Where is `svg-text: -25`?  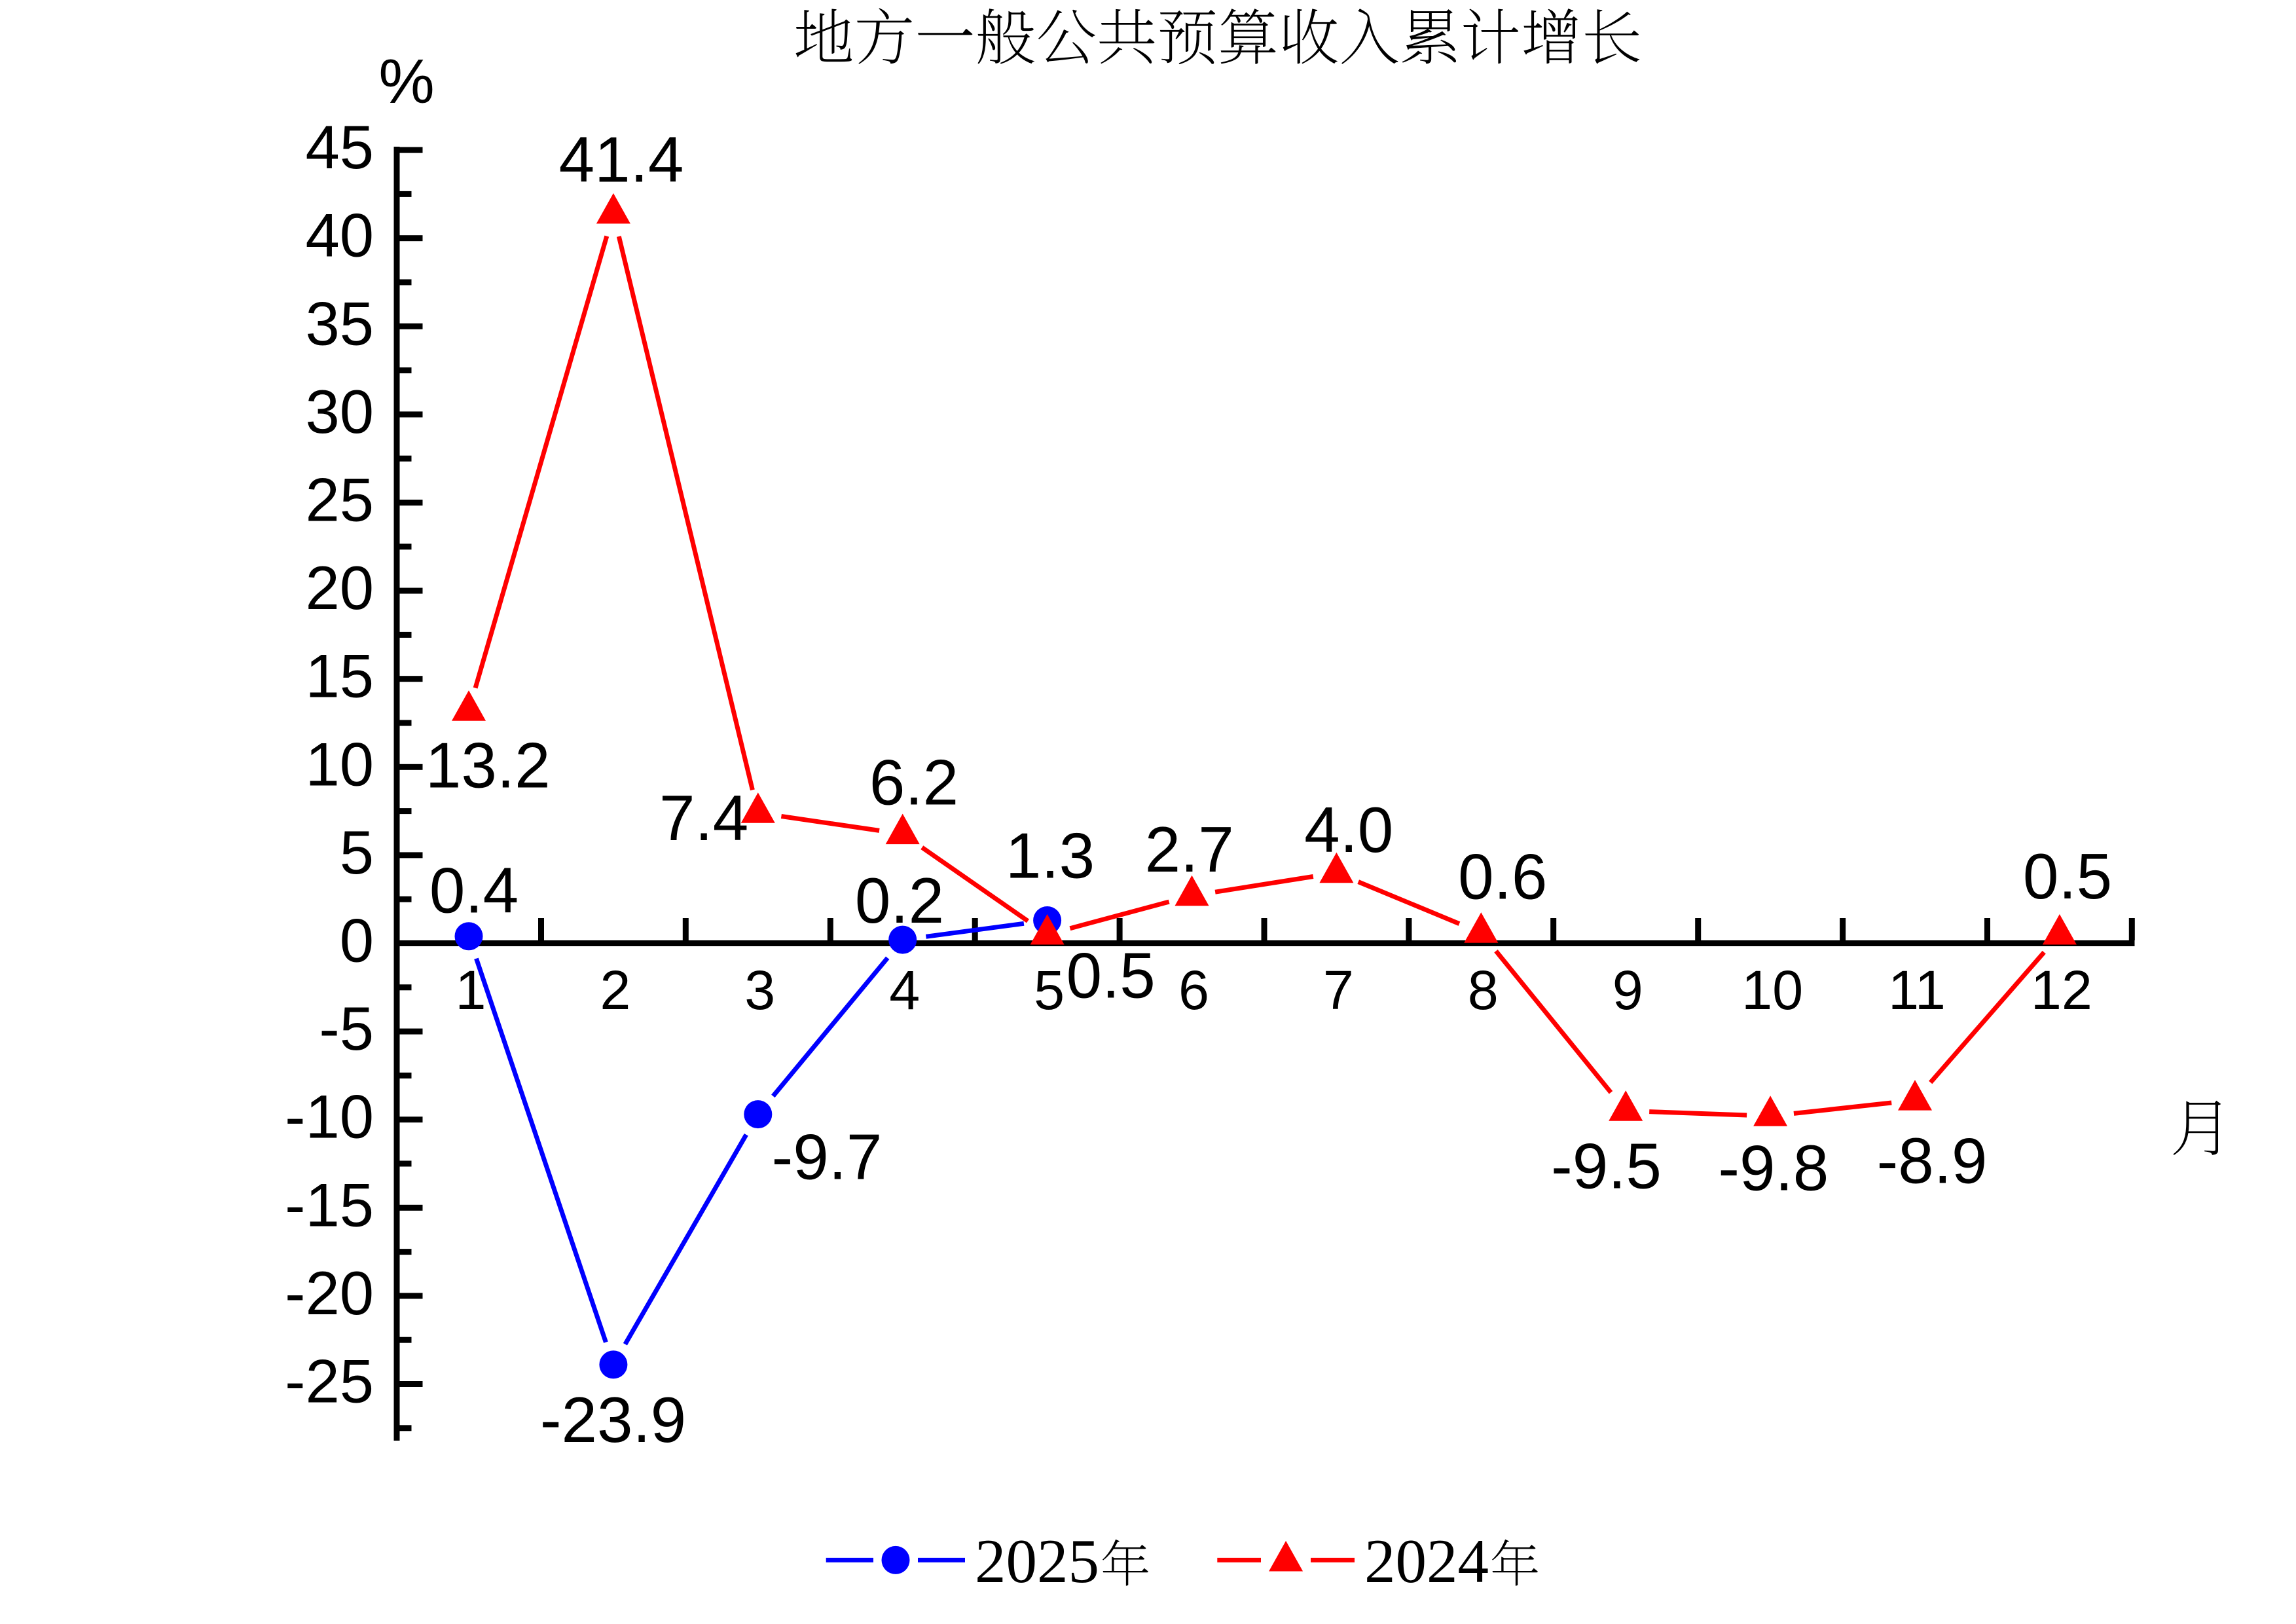
svg-text: -25 is located at coordinates (329, 1381).